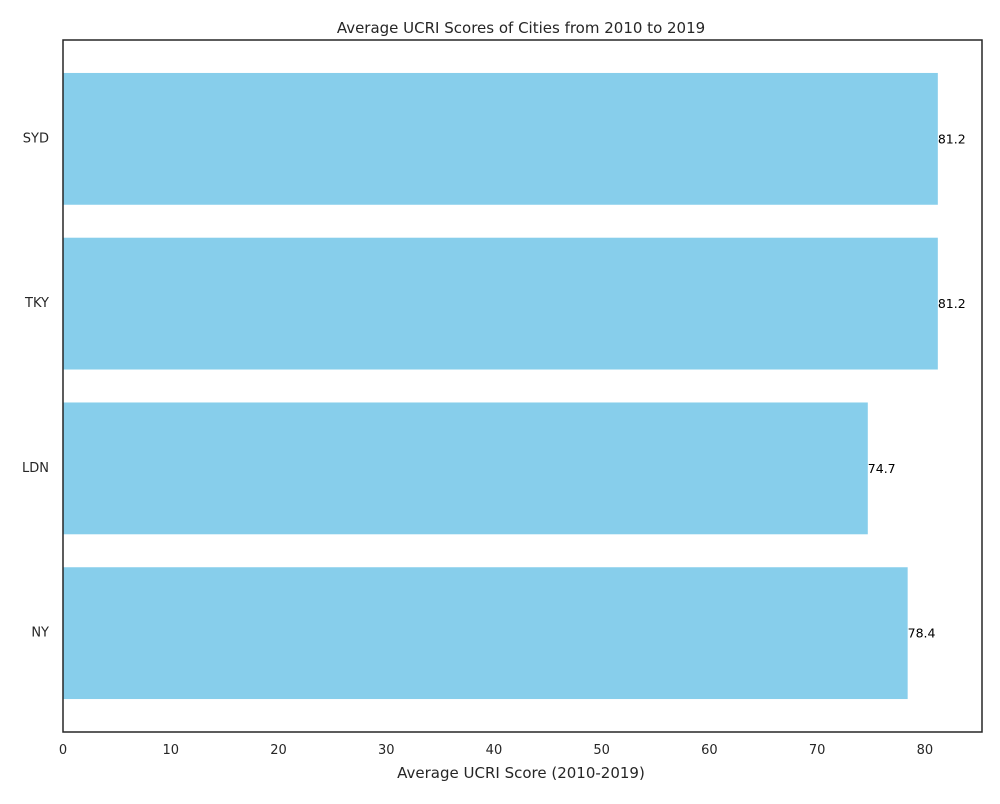 This screenshot has width=1000, height=804. What do you see at coordinates (709, 750) in the screenshot?
I see `x-tick-label-60: 60` at bounding box center [709, 750].